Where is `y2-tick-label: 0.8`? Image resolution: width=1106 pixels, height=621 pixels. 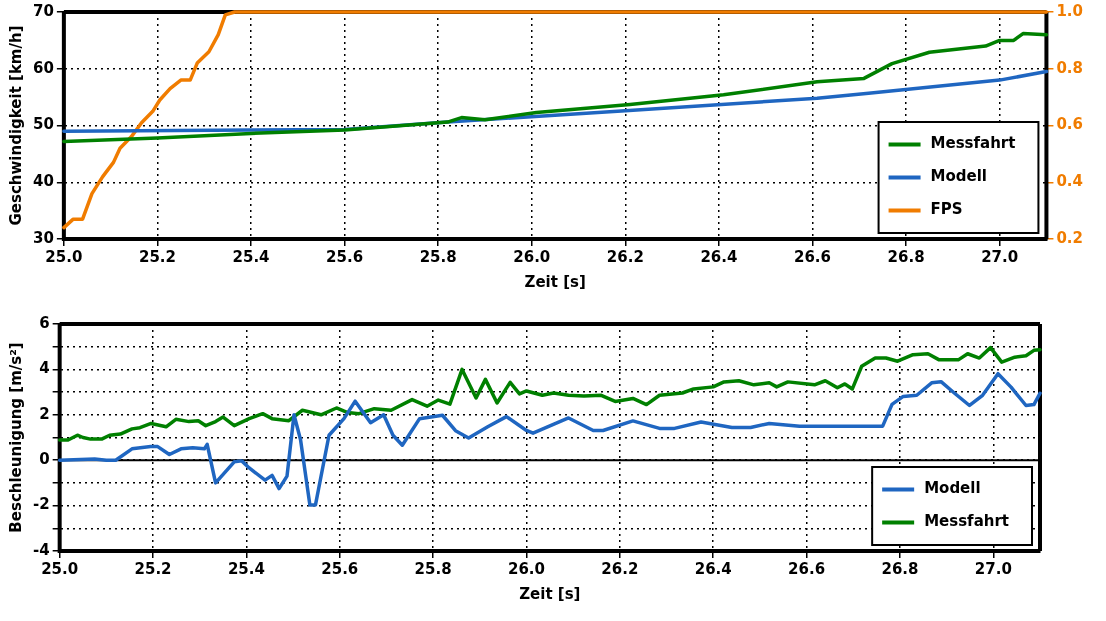
y2-tick-label: 0.8 is located at coordinates (1070, 67).